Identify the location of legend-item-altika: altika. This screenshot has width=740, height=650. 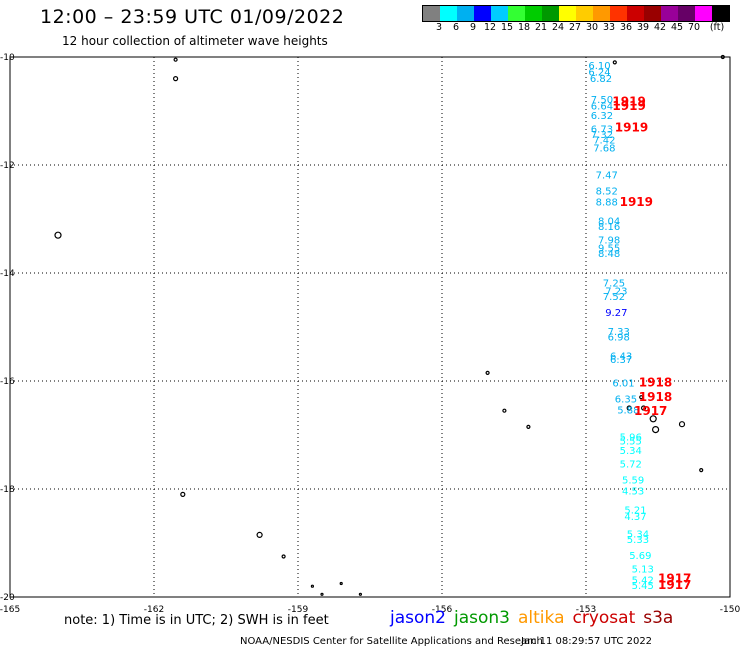
(541, 618).